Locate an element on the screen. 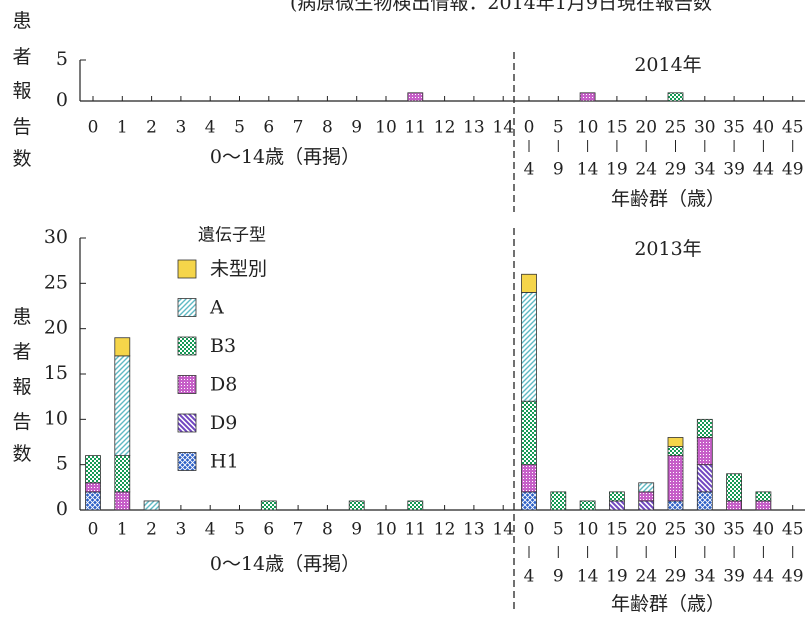 The height and width of the screenshot is (618, 805). y-tick-label: 5 is located at coordinates (62, 59).